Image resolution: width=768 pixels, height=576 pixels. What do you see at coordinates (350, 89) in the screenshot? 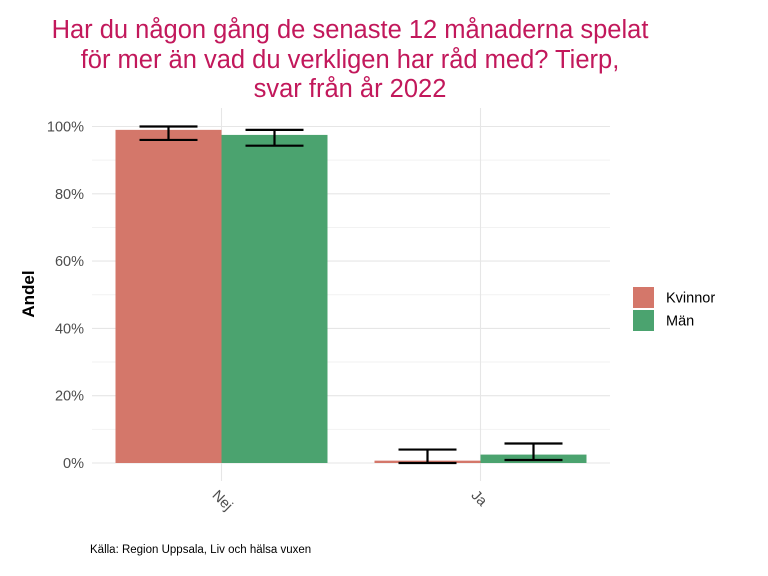
I see `chart-title-line: svar från år 2022` at bounding box center [350, 89].